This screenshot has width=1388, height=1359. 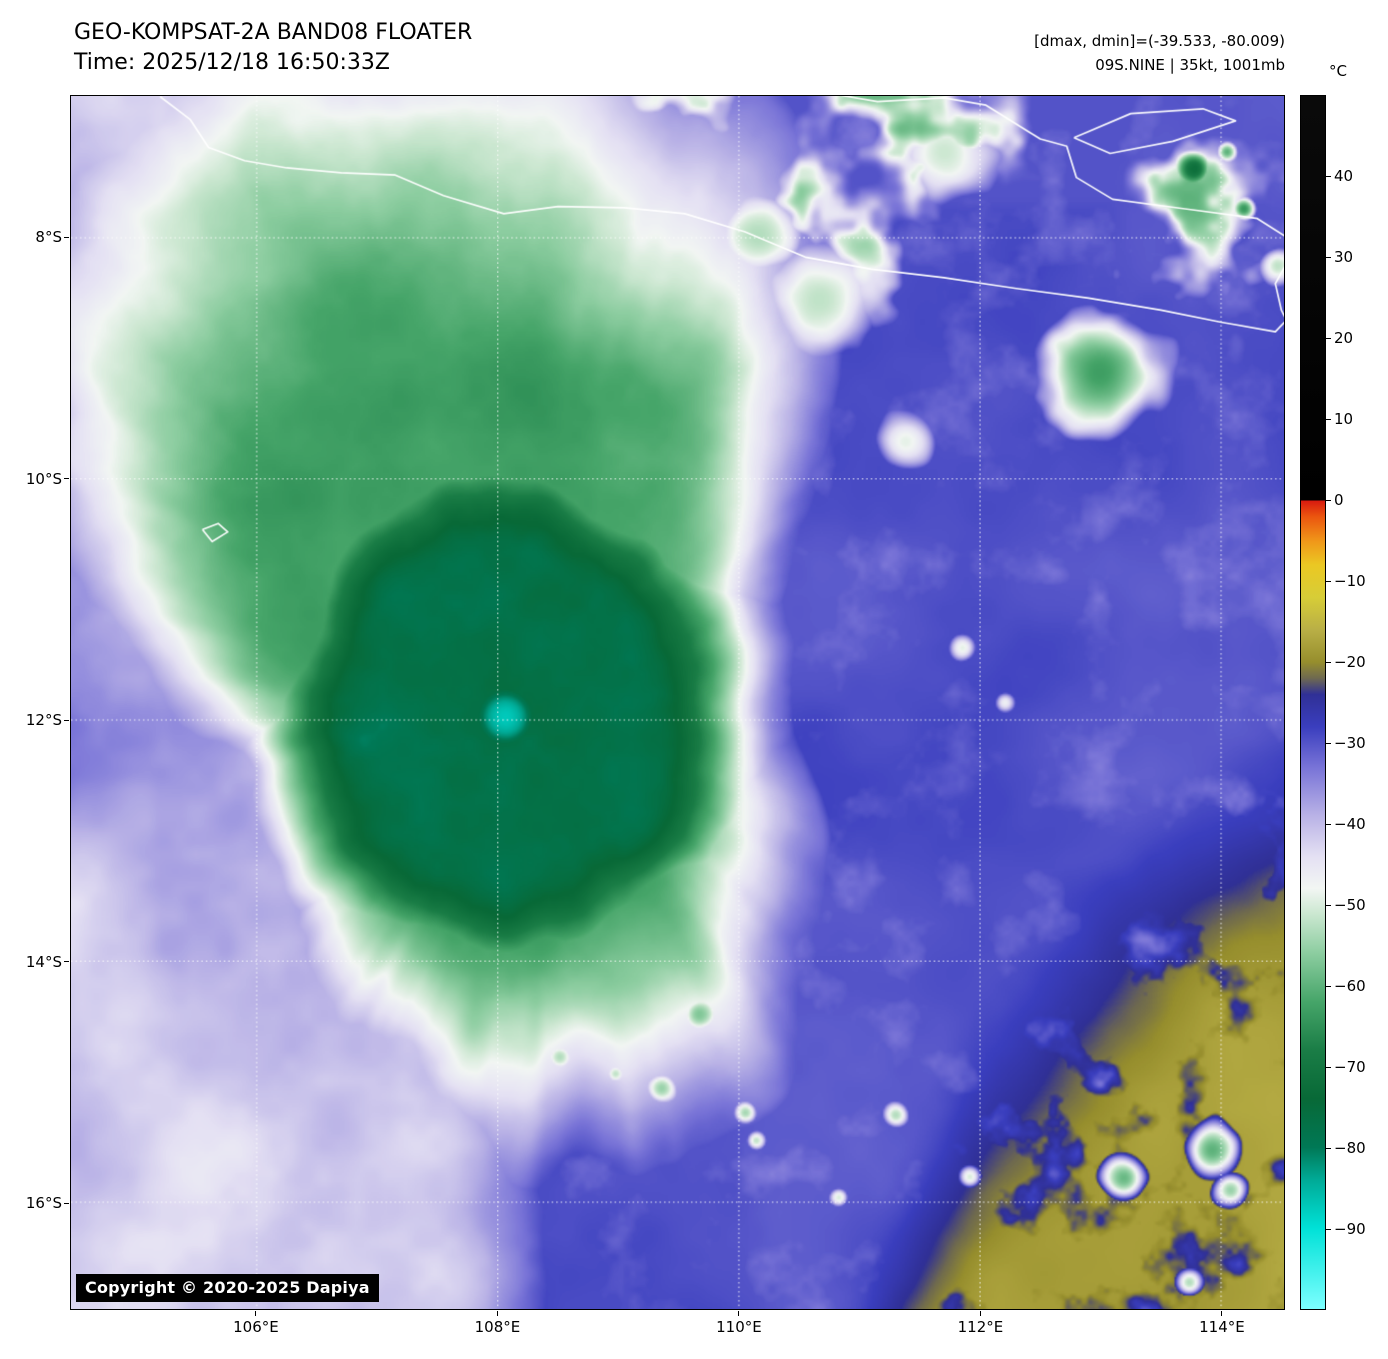 What do you see at coordinates (1339, 500) in the screenshot?
I see `colorbar-tick-label: 0` at bounding box center [1339, 500].